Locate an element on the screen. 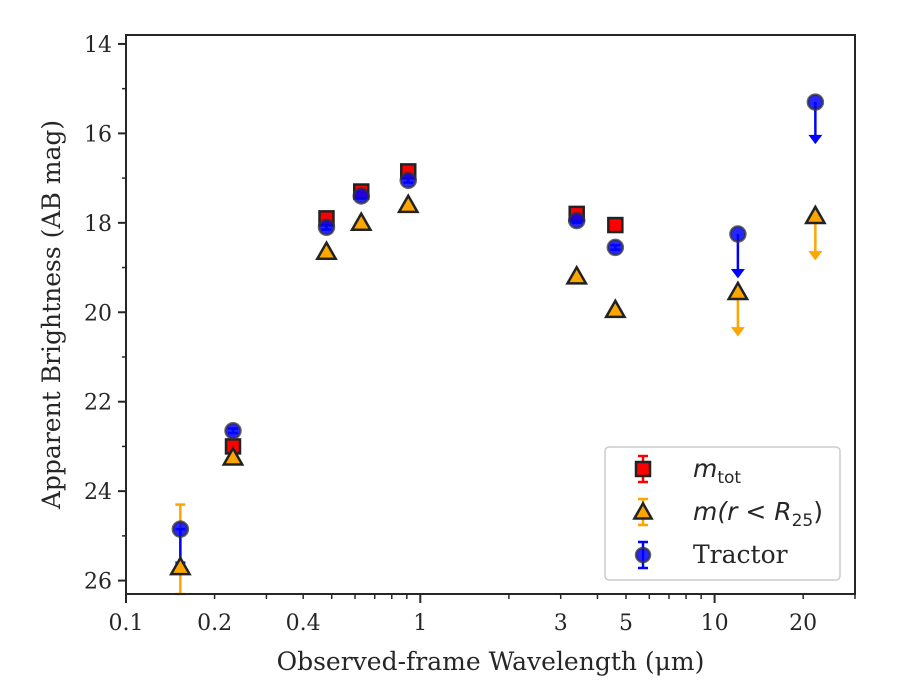 Image resolution: width=900 pixels, height=700 pixels. x-tick-label: 0.2 is located at coordinates (214, 623).